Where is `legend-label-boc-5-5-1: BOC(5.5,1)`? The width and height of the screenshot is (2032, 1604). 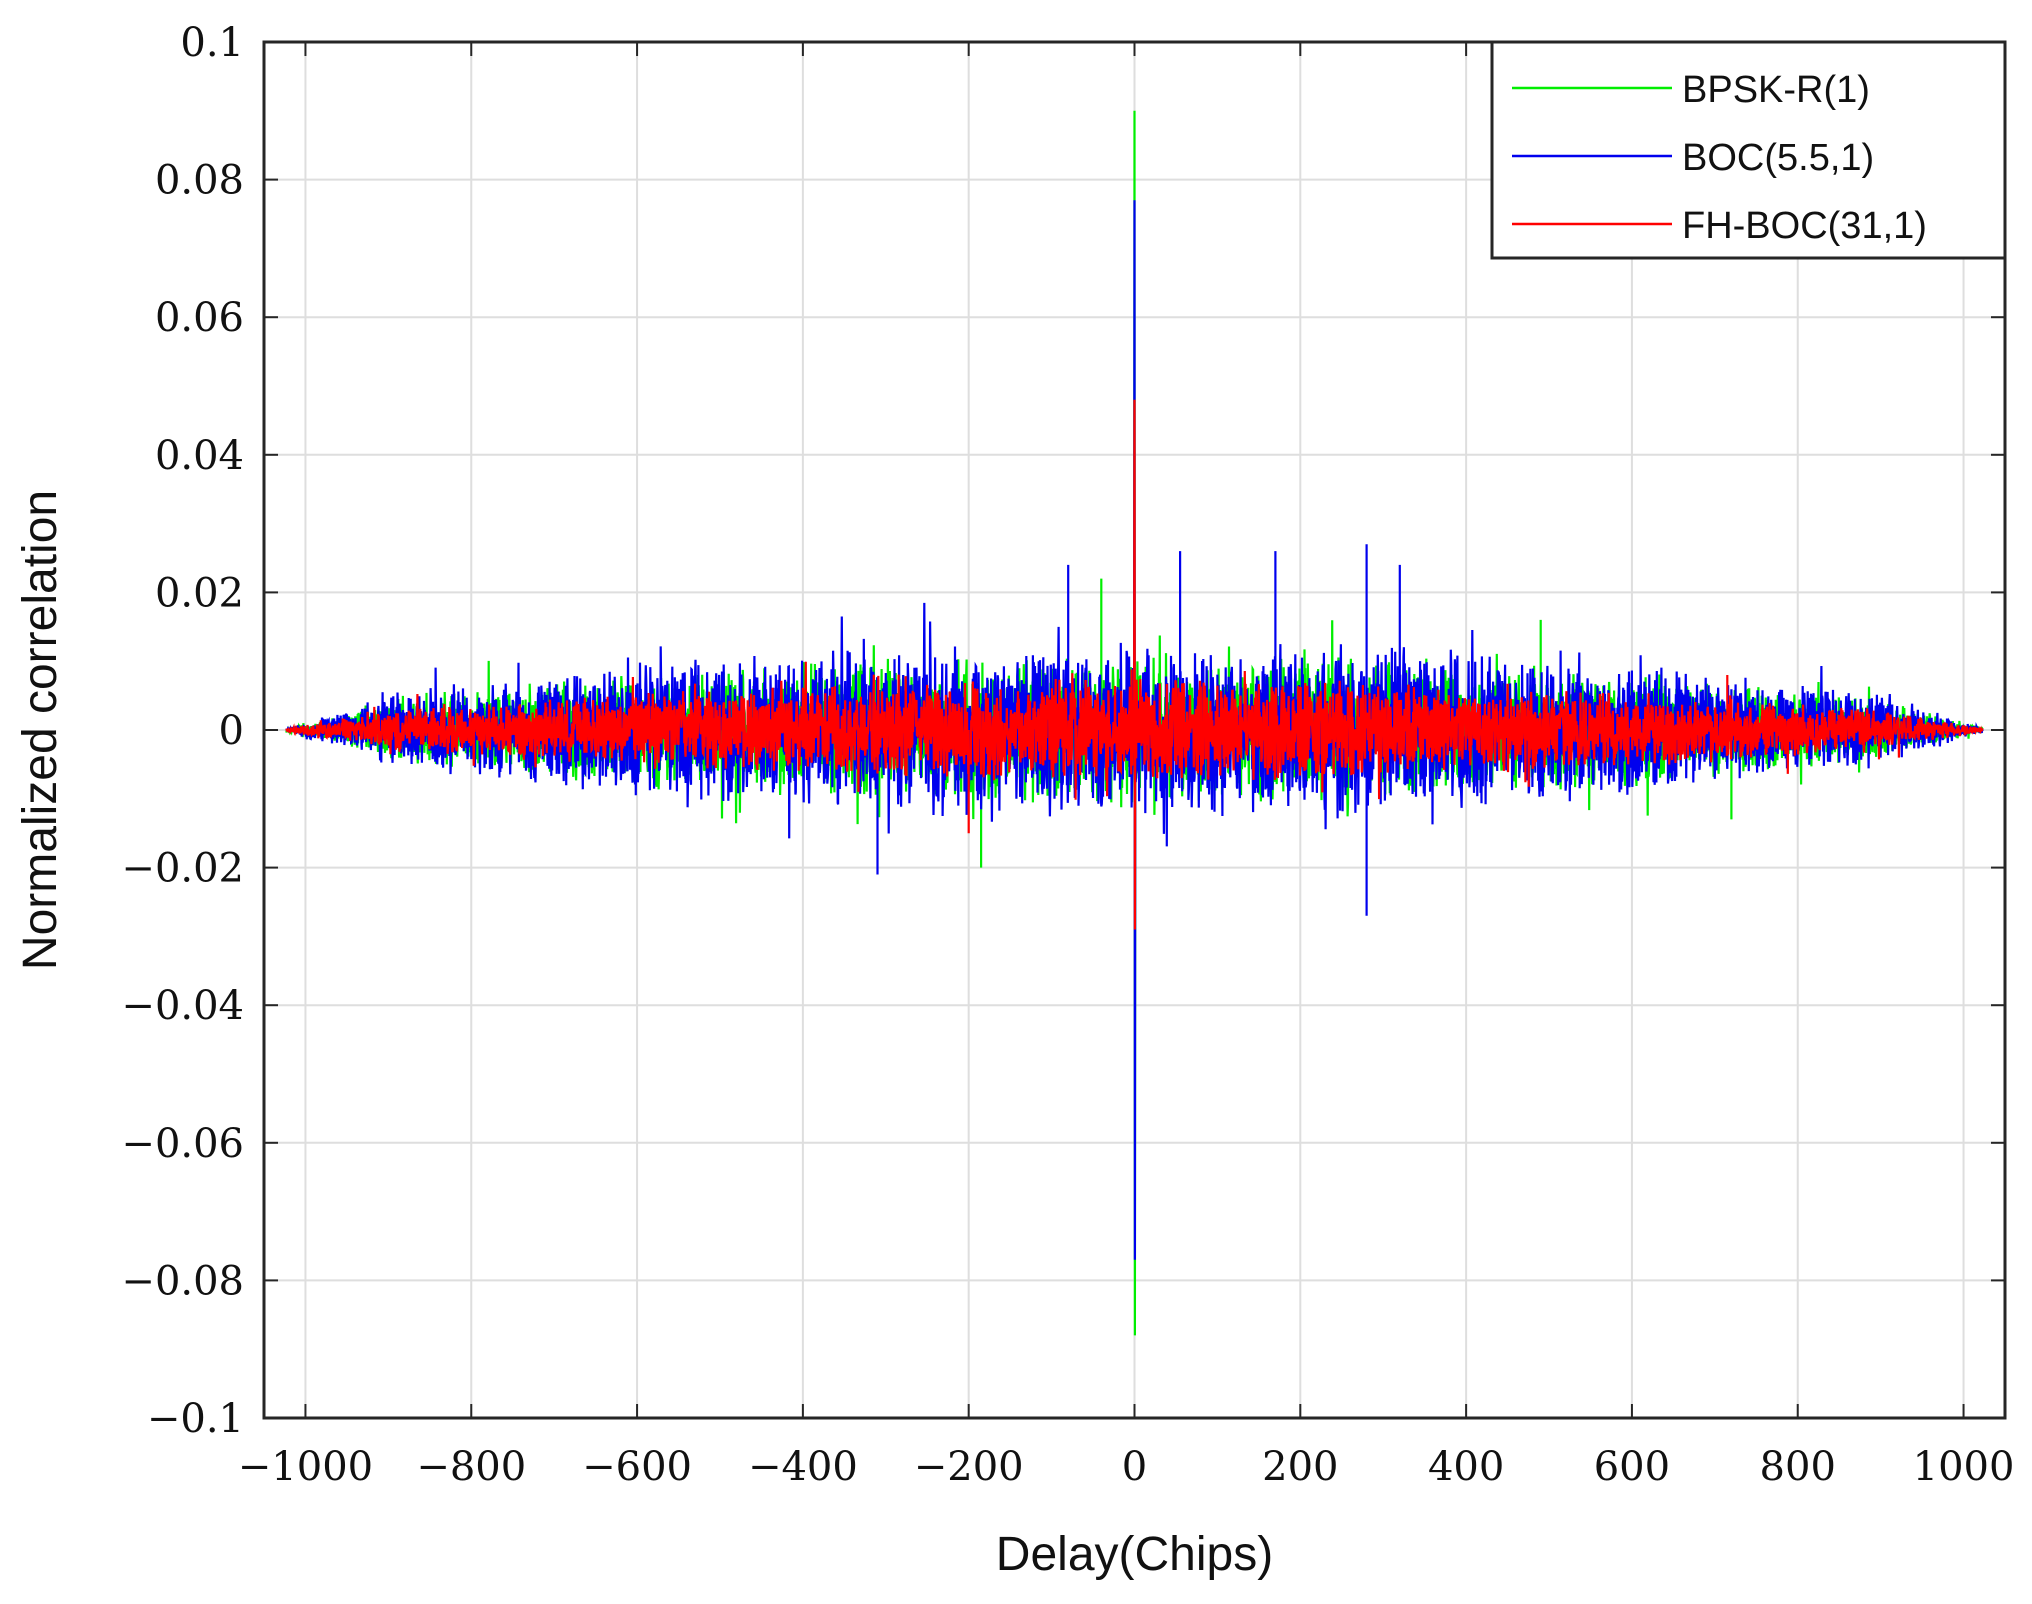 legend-label-boc-5-5-1: BOC(5.5,1) is located at coordinates (1778, 158).